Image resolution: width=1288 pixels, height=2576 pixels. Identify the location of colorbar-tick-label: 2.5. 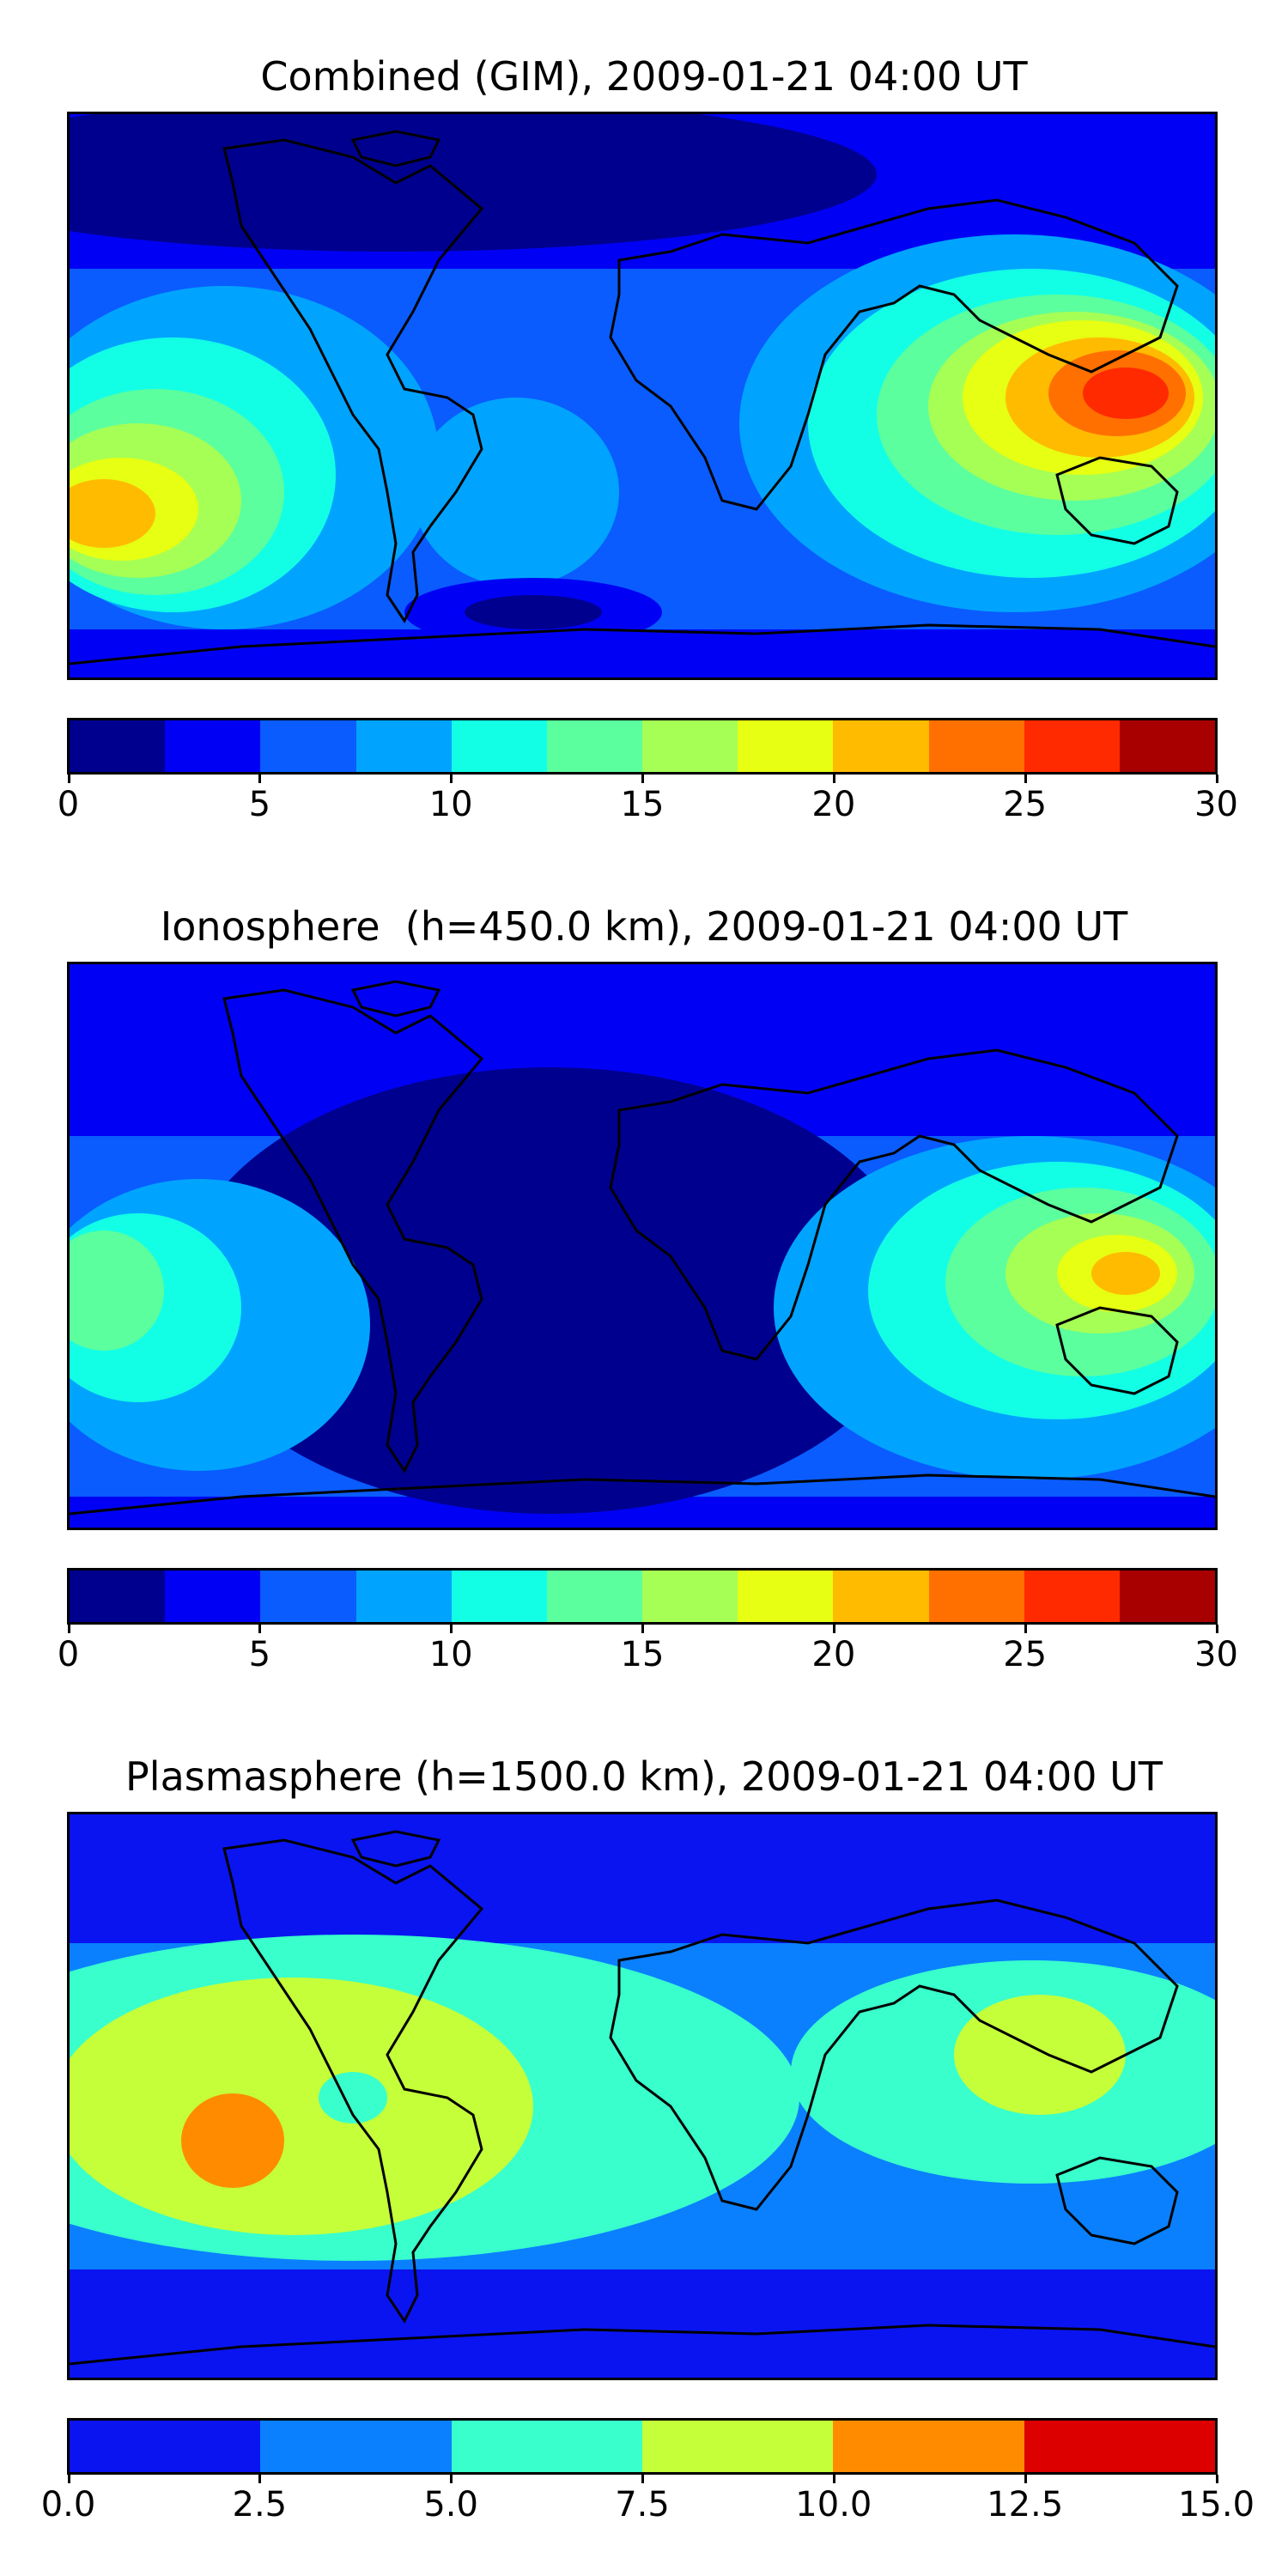
(260, 2504).